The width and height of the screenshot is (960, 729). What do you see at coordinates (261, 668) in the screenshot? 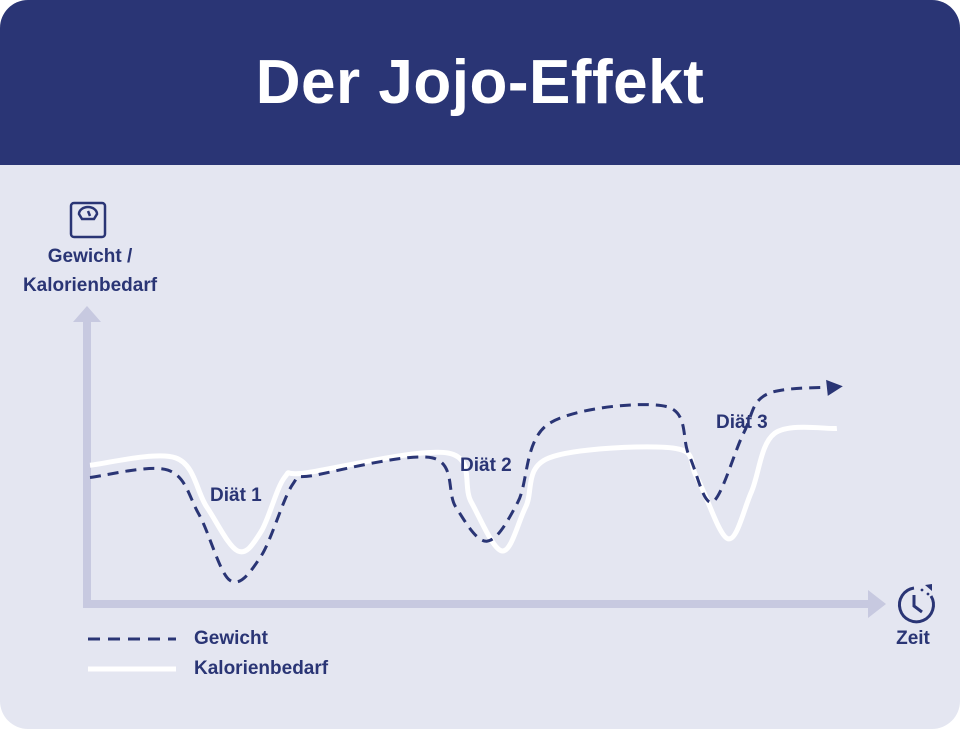
I see `legend-label-kalorienbedarf: Kalorienbedarf` at bounding box center [261, 668].